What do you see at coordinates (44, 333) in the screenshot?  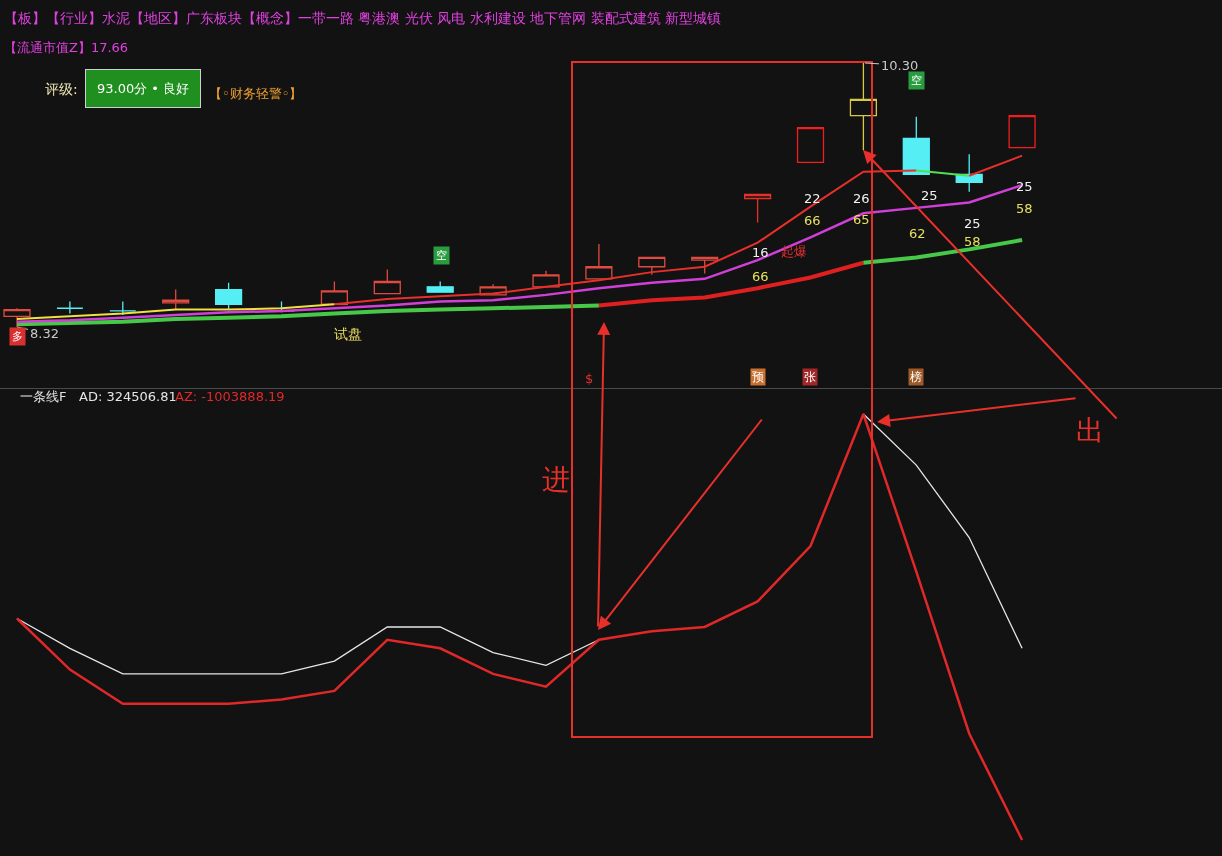 I see `annotation: 8.32` at bounding box center [44, 333].